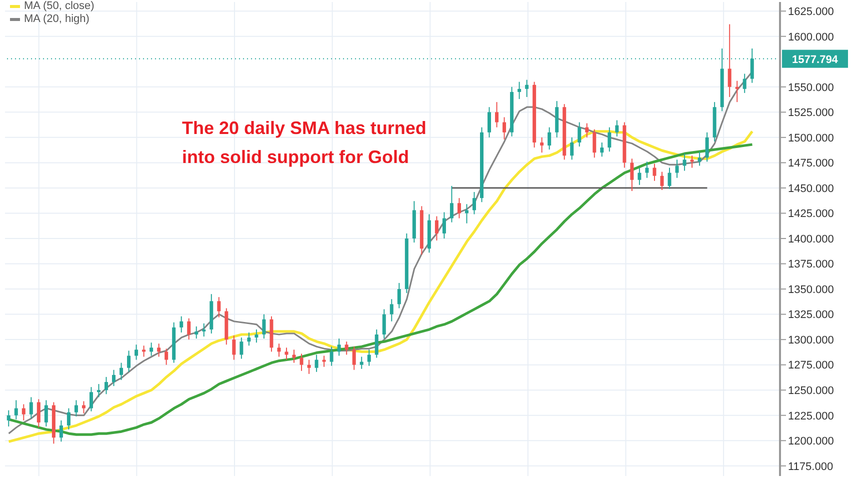 This screenshot has width=852, height=485. Describe the element at coordinates (811, 88) in the screenshot. I see `y-tick-label: 1550.000` at that location.